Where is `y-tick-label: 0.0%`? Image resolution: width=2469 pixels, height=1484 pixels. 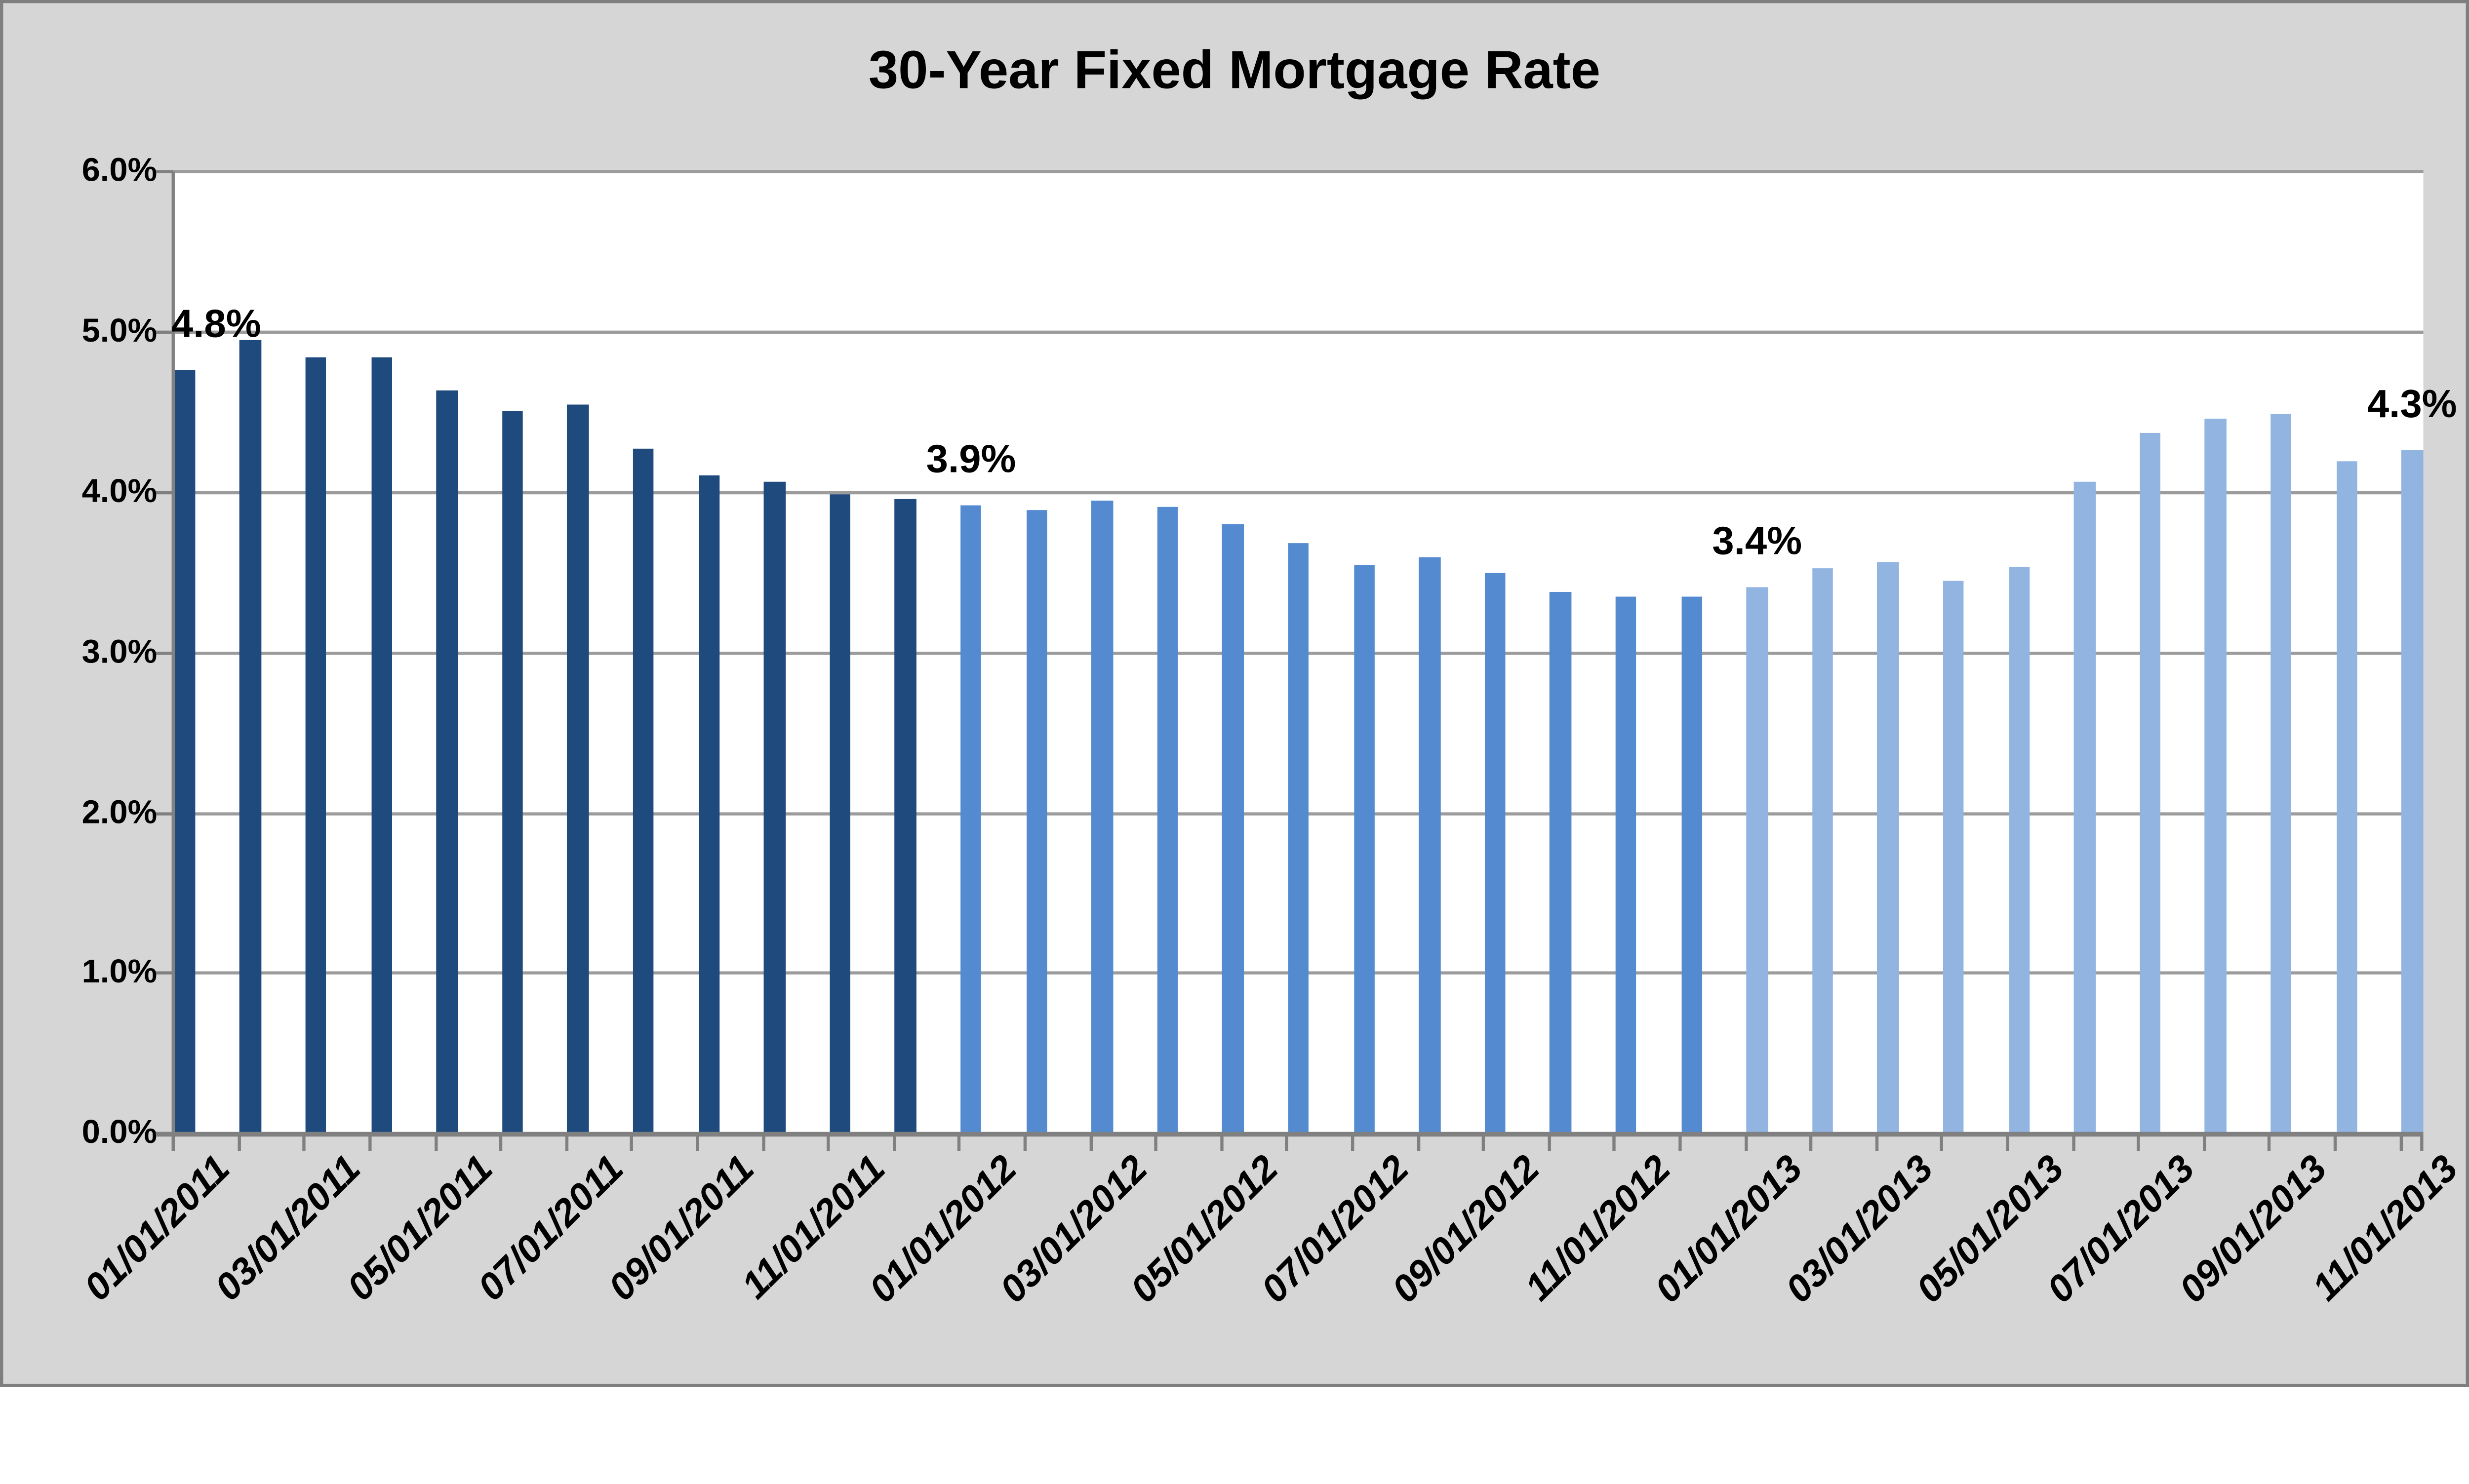 y-tick-label: 0.0% is located at coordinates (119, 1133).